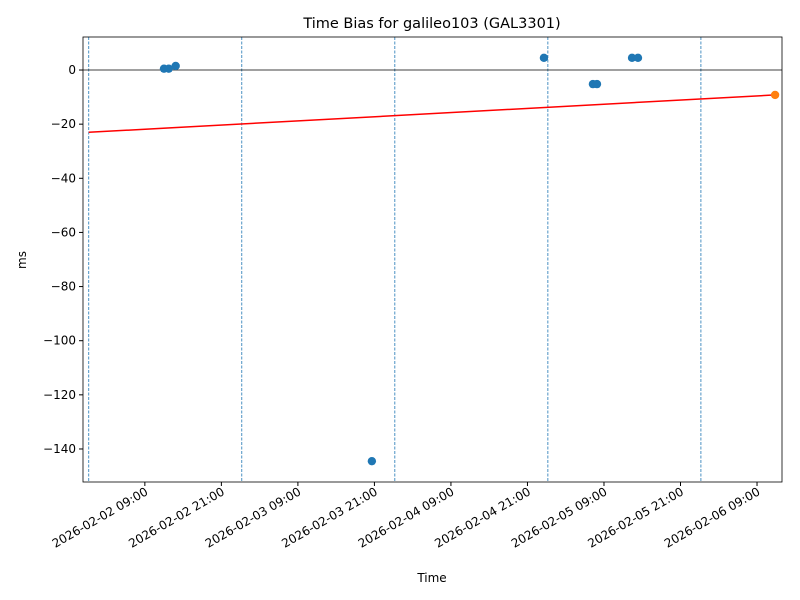 This screenshot has height=600, width=800. I want to click on y-tick-label: −100, so click(59, 341).